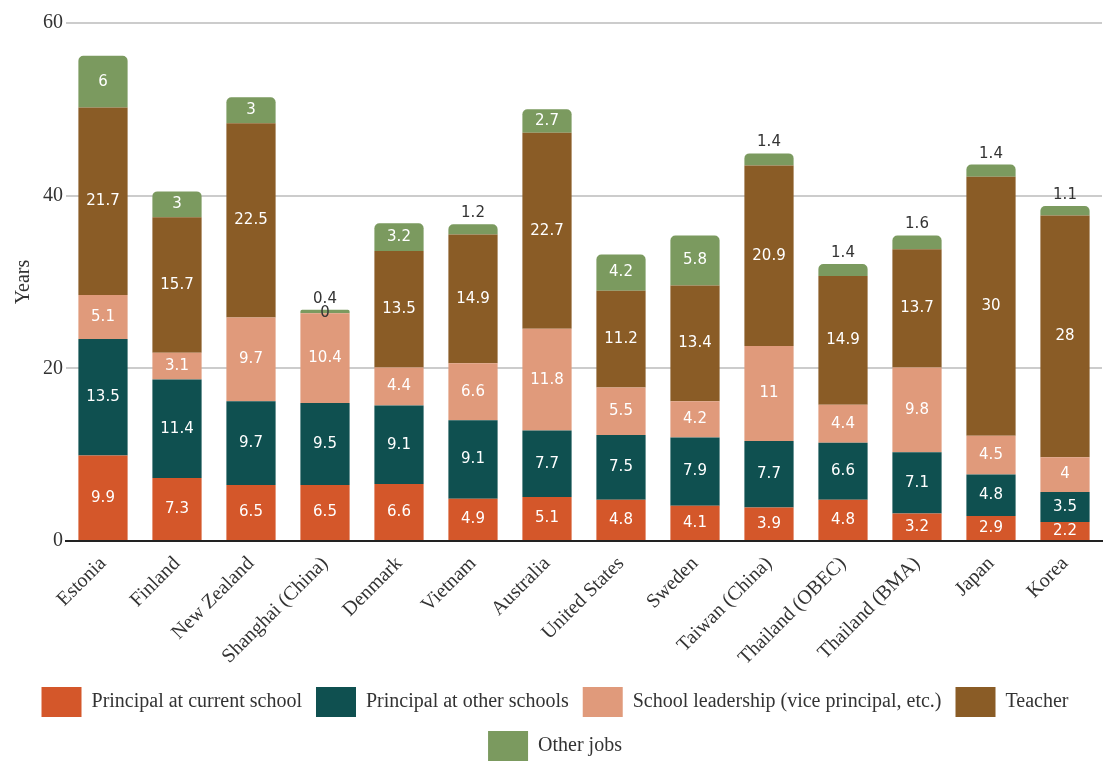 Image resolution: width=1120 pixels, height=779 pixels. Describe the element at coordinates (473, 297) in the screenshot. I see `data-label: 14.9` at that location.